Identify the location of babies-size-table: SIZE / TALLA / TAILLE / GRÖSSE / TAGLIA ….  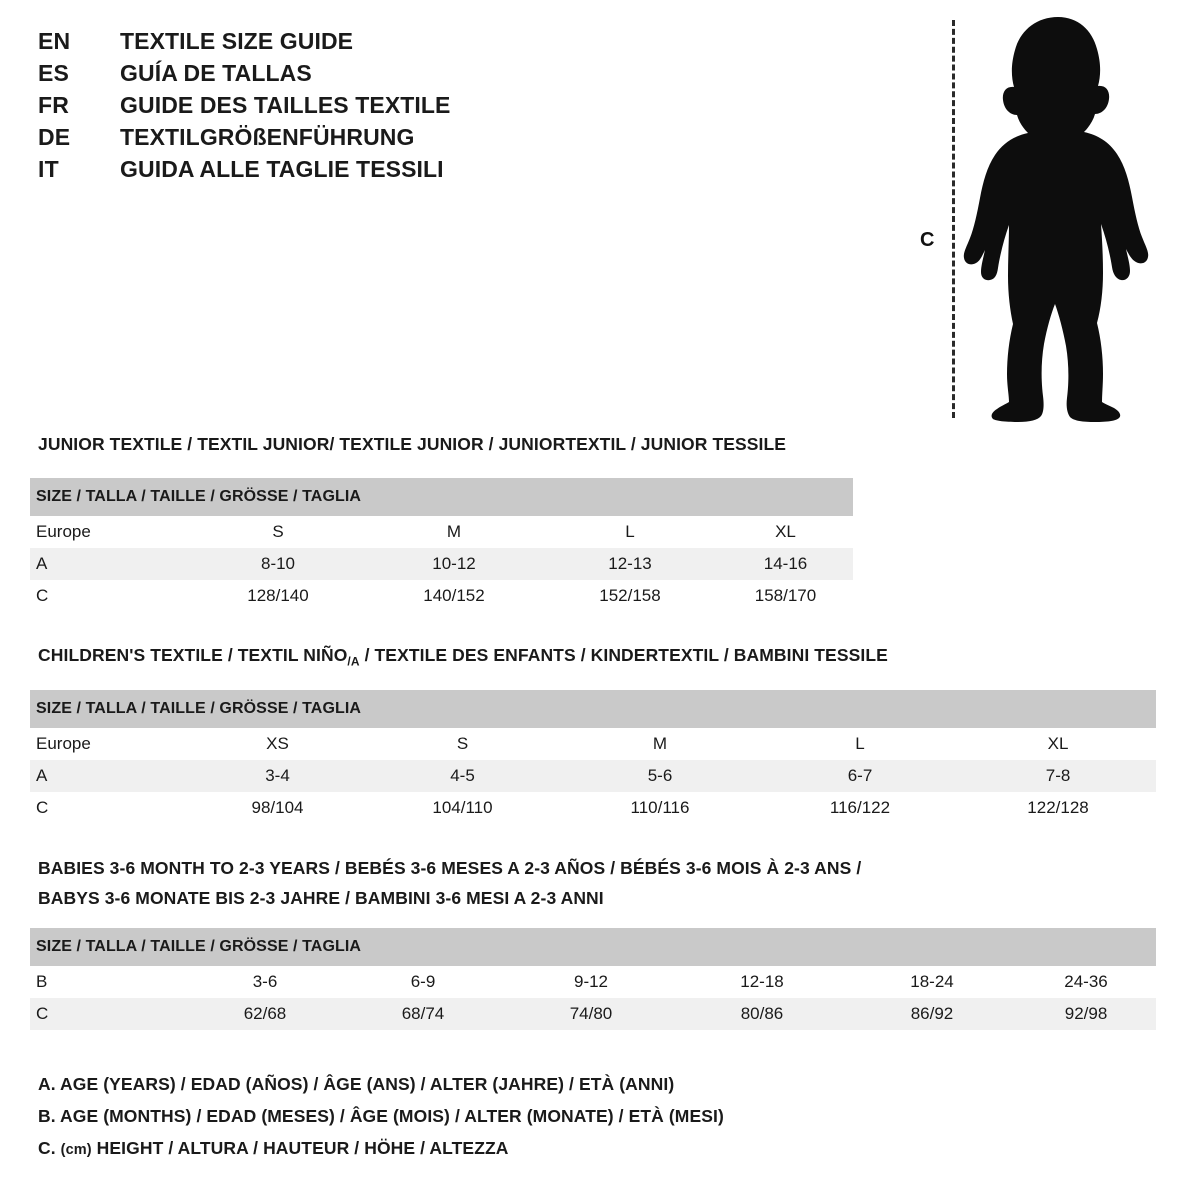
(593, 979).